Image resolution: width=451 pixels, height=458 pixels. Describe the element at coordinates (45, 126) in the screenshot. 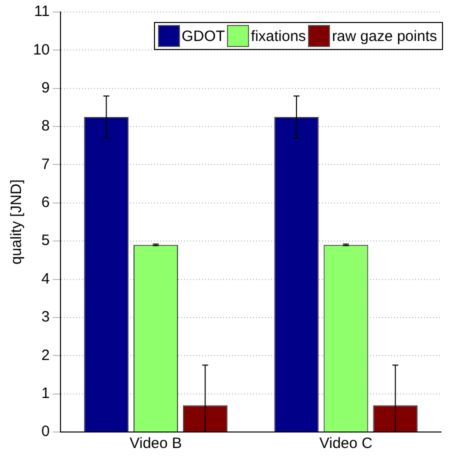

I see `y-tick-label: 8` at that location.